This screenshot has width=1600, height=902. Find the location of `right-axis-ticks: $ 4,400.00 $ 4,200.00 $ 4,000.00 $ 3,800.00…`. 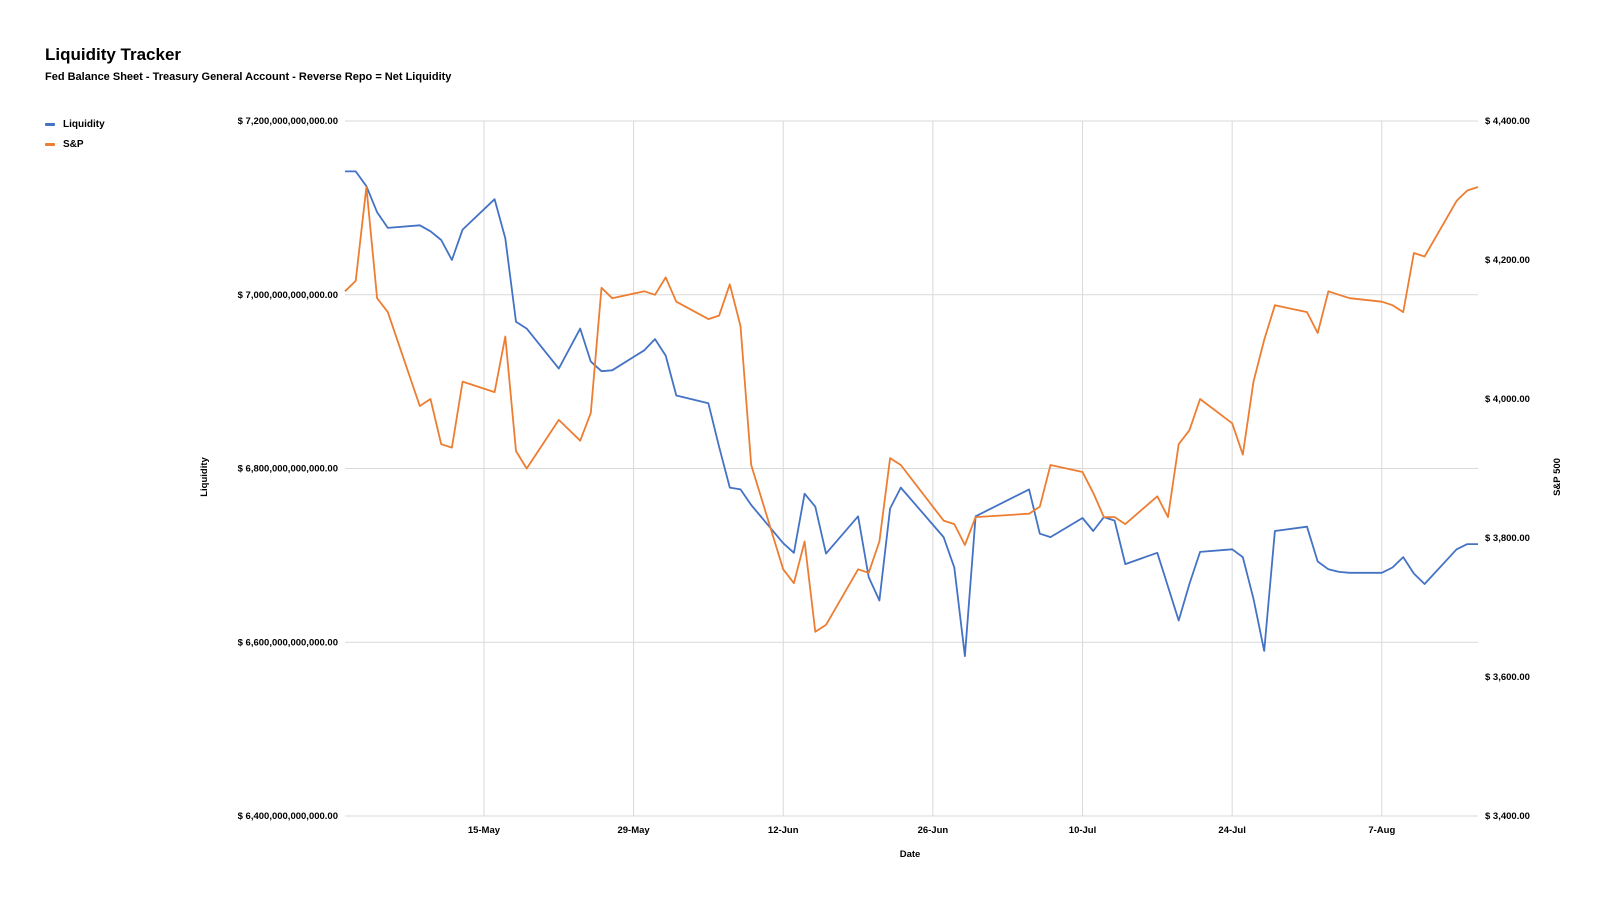

right-axis-ticks: $ 4,400.00 $ 4,200.00 $ 4,000.00 $ 3,800.00… is located at coordinates (1507, 469).